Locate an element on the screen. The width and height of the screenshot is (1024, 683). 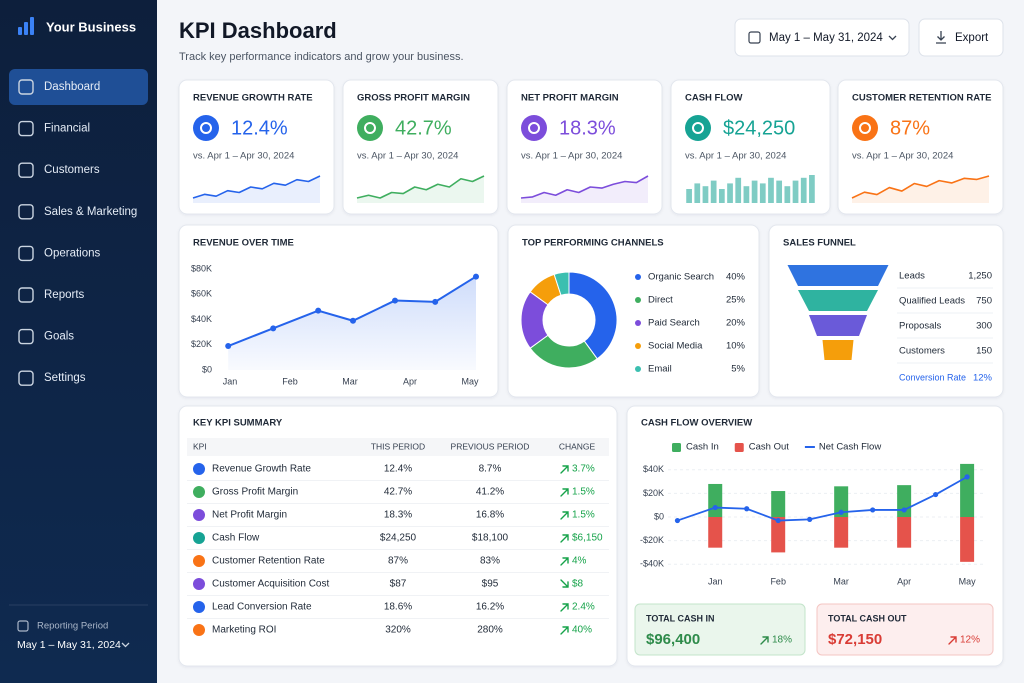
legend-label: Cash Out is located at coordinates (769, 447).